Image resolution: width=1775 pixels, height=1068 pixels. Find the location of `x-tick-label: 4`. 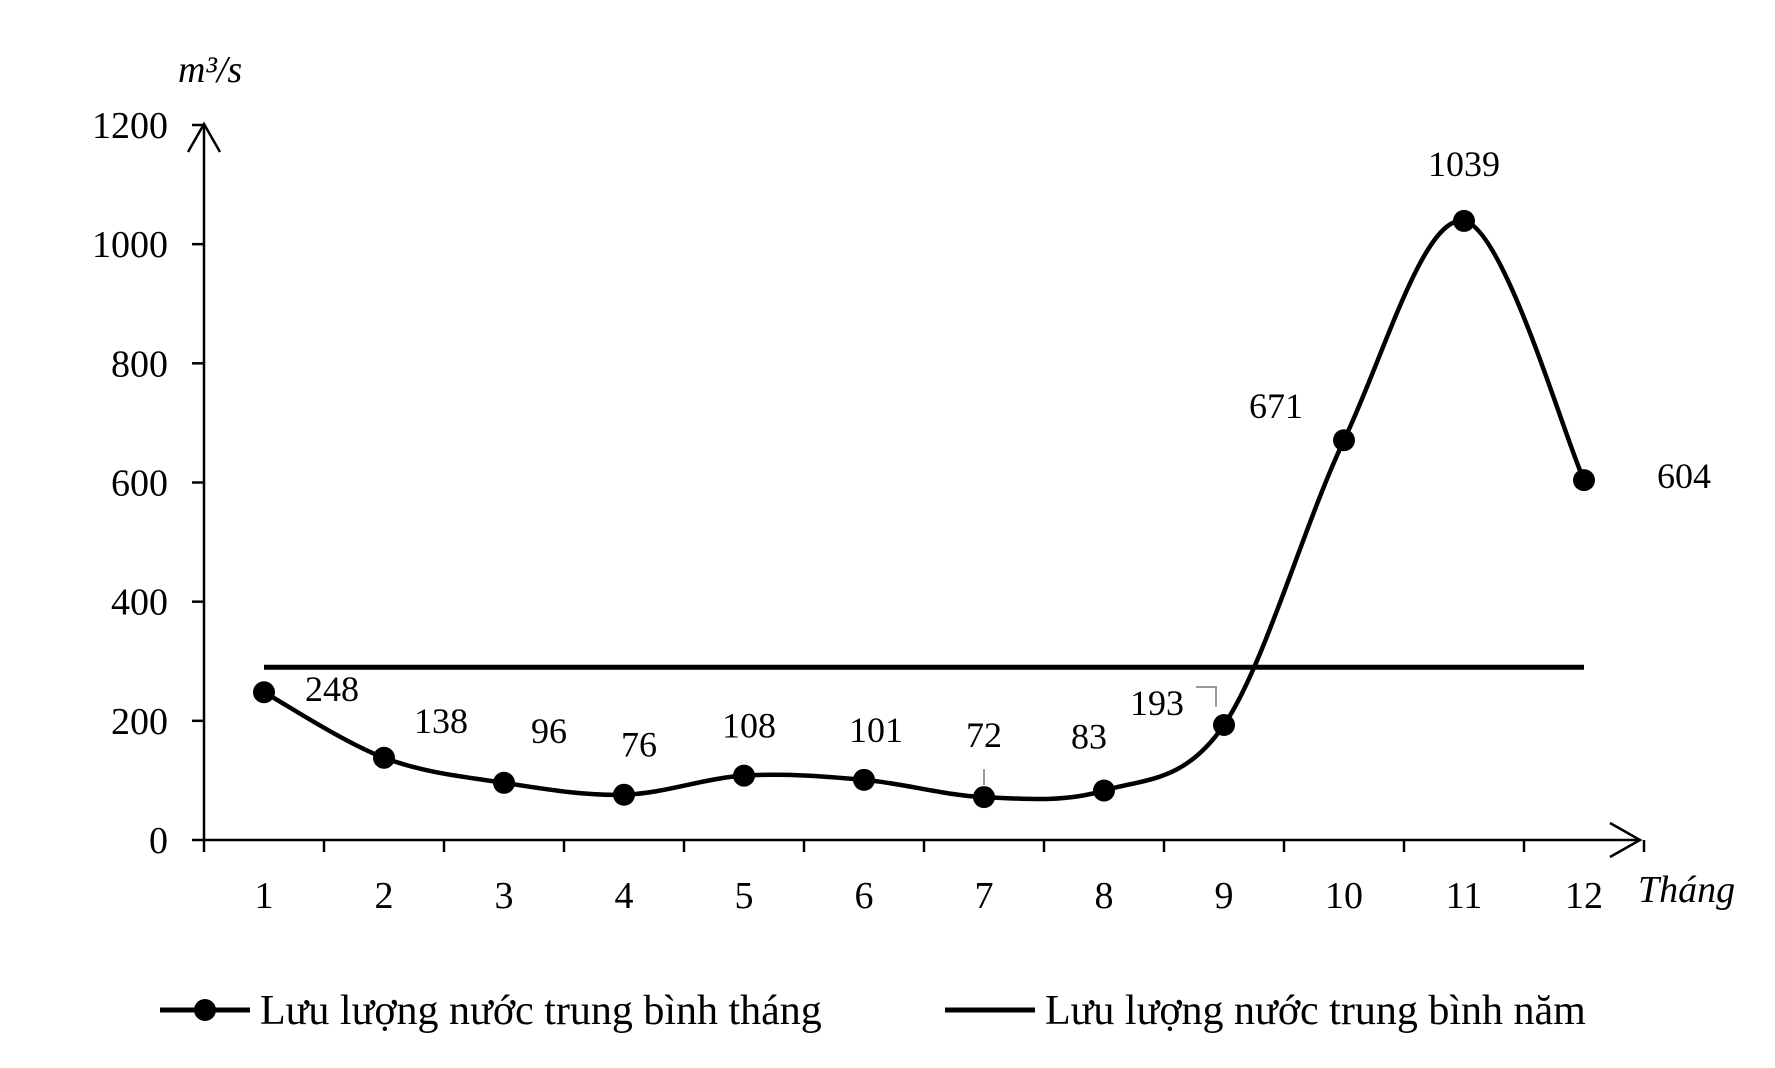

x-tick-label: 4 is located at coordinates (624, 896).